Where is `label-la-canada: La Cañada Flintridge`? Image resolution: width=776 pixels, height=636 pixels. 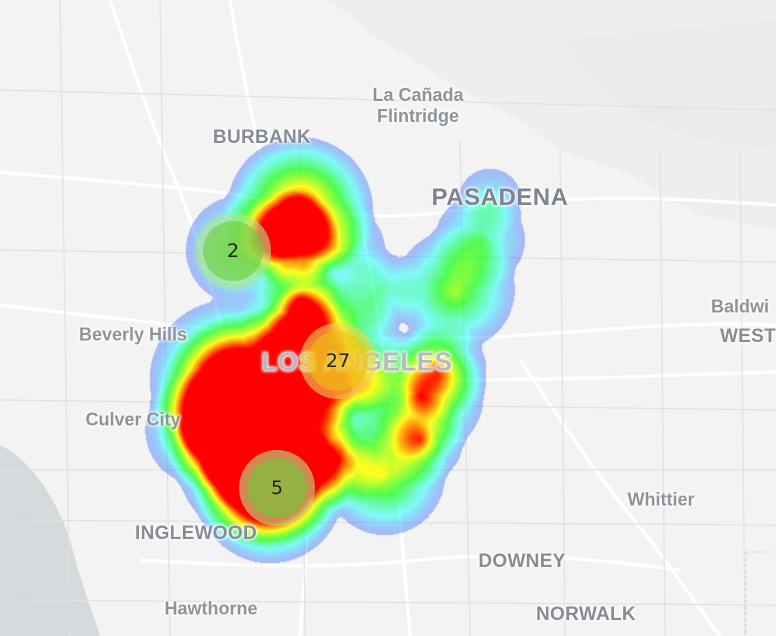 label-la-canada: La Cañada Flintridge is located at coordinates (418, 105).